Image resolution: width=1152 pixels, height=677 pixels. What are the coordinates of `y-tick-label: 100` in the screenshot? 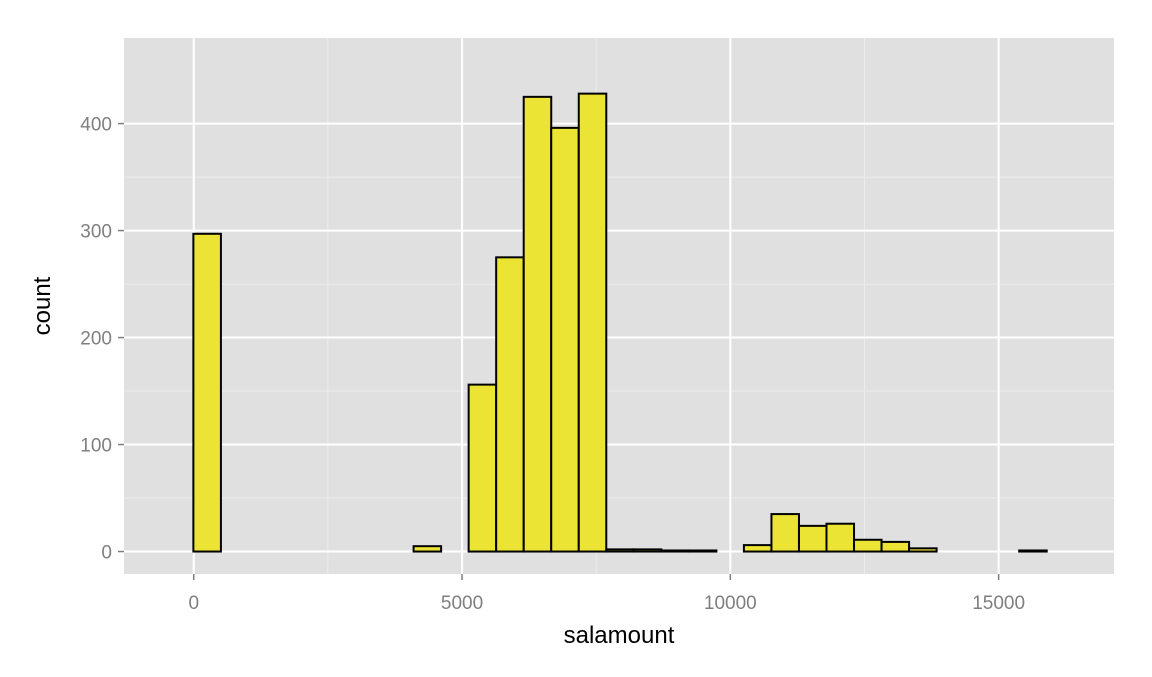 It's located at (96, 446).